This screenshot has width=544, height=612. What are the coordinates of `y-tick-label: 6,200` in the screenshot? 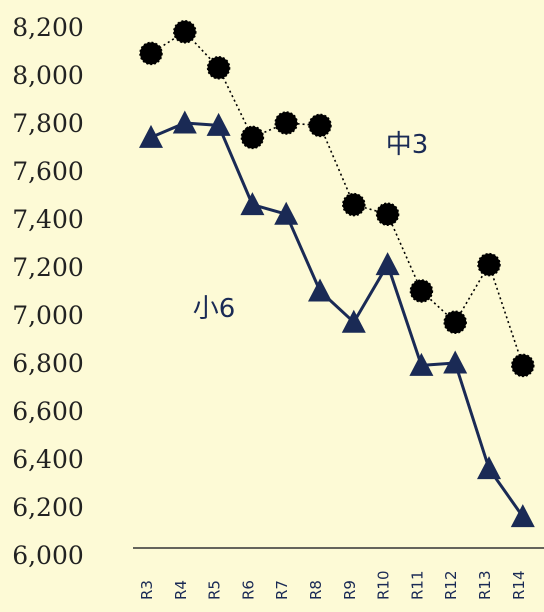 It's located at (48, 507).